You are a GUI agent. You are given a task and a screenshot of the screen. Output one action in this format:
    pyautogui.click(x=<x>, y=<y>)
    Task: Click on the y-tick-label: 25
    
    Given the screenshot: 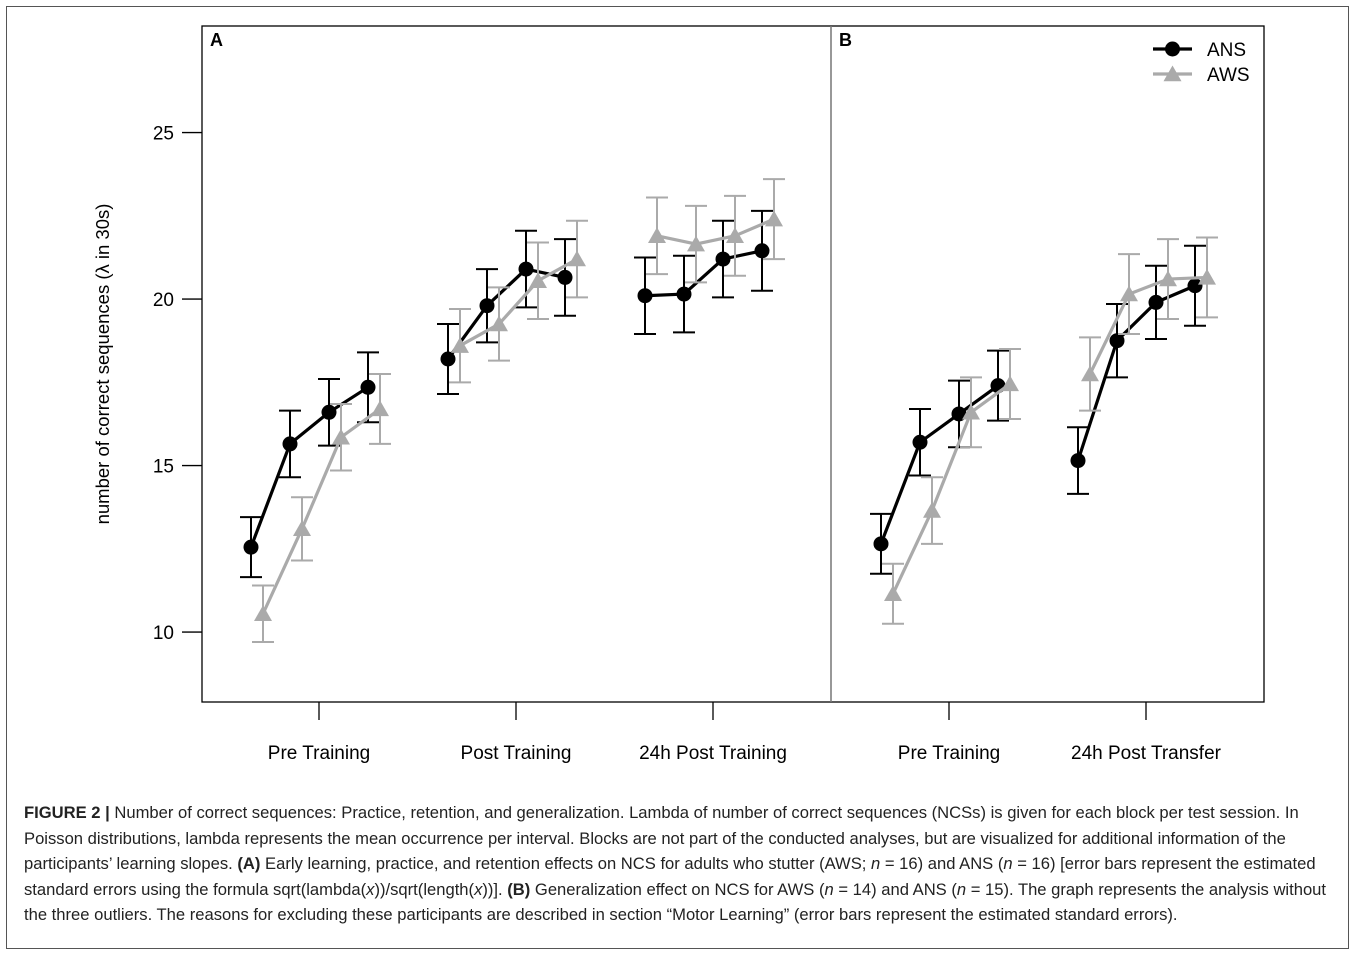 What is the action you would take?
    pyautogui.click(x=163, y=134)
    